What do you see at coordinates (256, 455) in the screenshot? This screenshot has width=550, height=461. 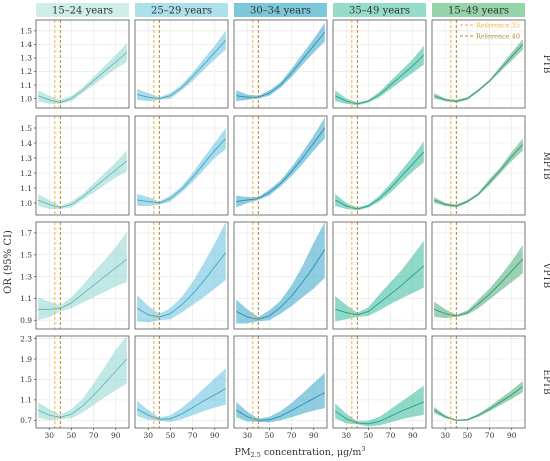 I see `x-axis-label-subscript: 2.5` at bounding box center [256, 455].